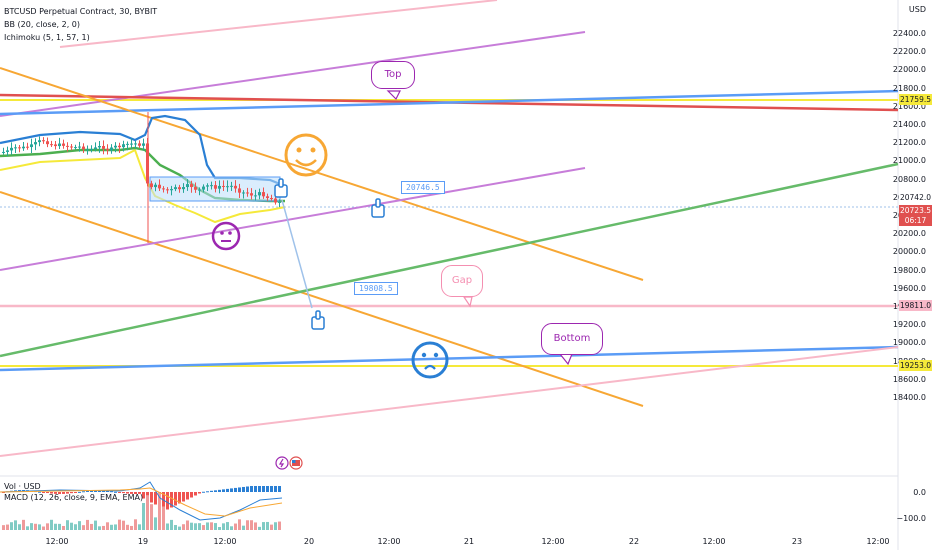 Image resolution: width=932 pixels, height=550 pixels. What do you see at coordinates (282, 463) in the screenshot?
I see `event-flash-icon` at bounding box center [282, 463].